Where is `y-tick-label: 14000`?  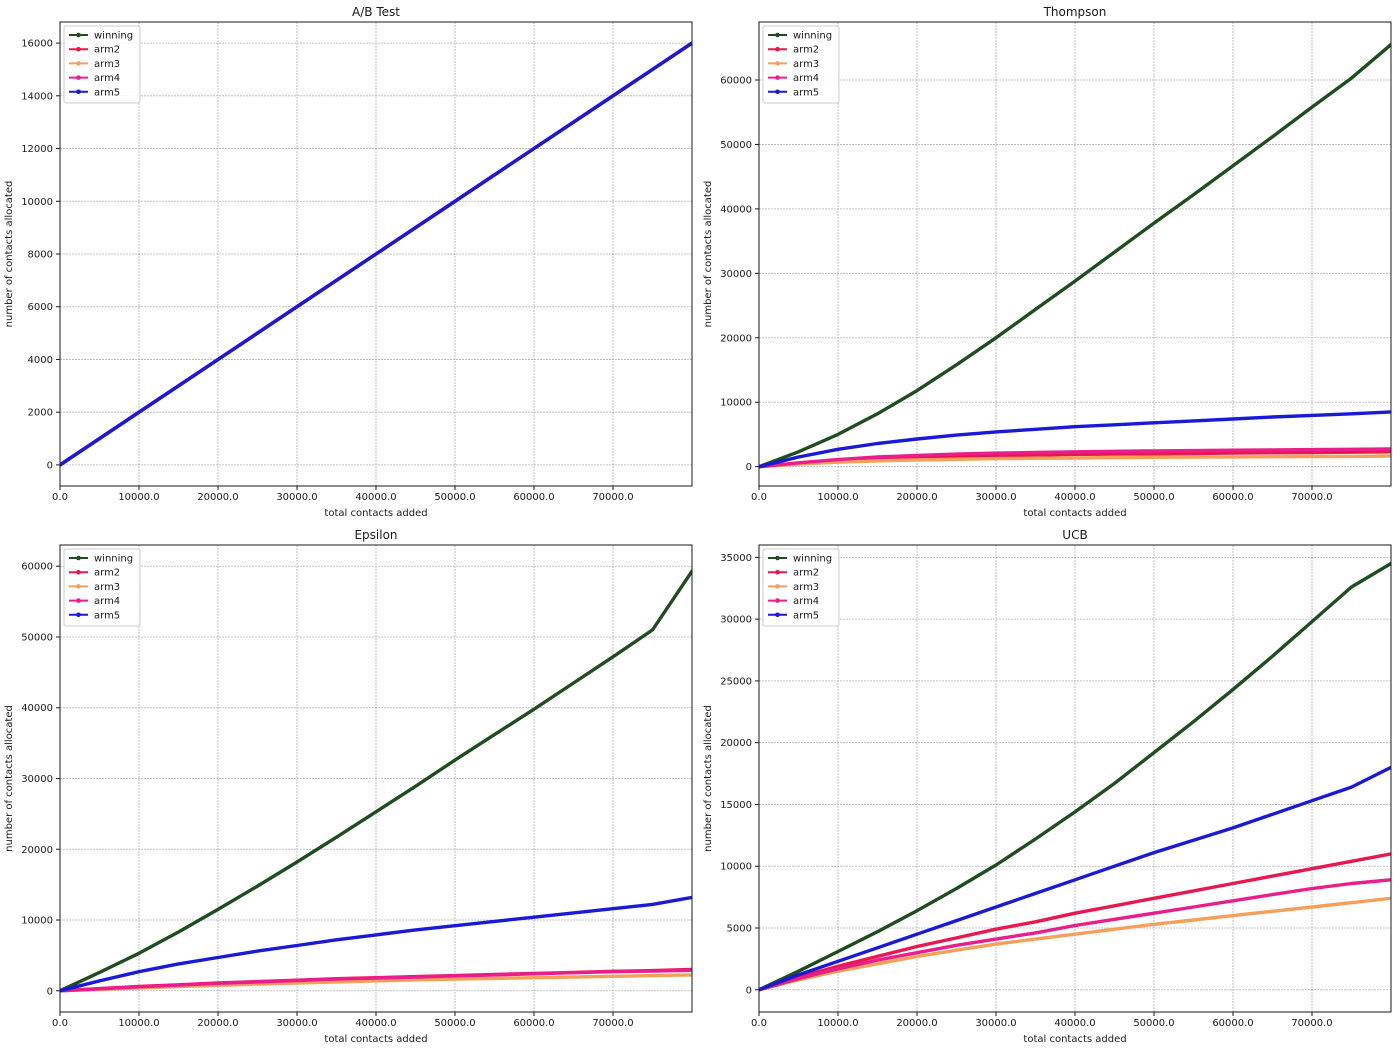
y-tick-label: 14000 is located at coordinates (37, 96).